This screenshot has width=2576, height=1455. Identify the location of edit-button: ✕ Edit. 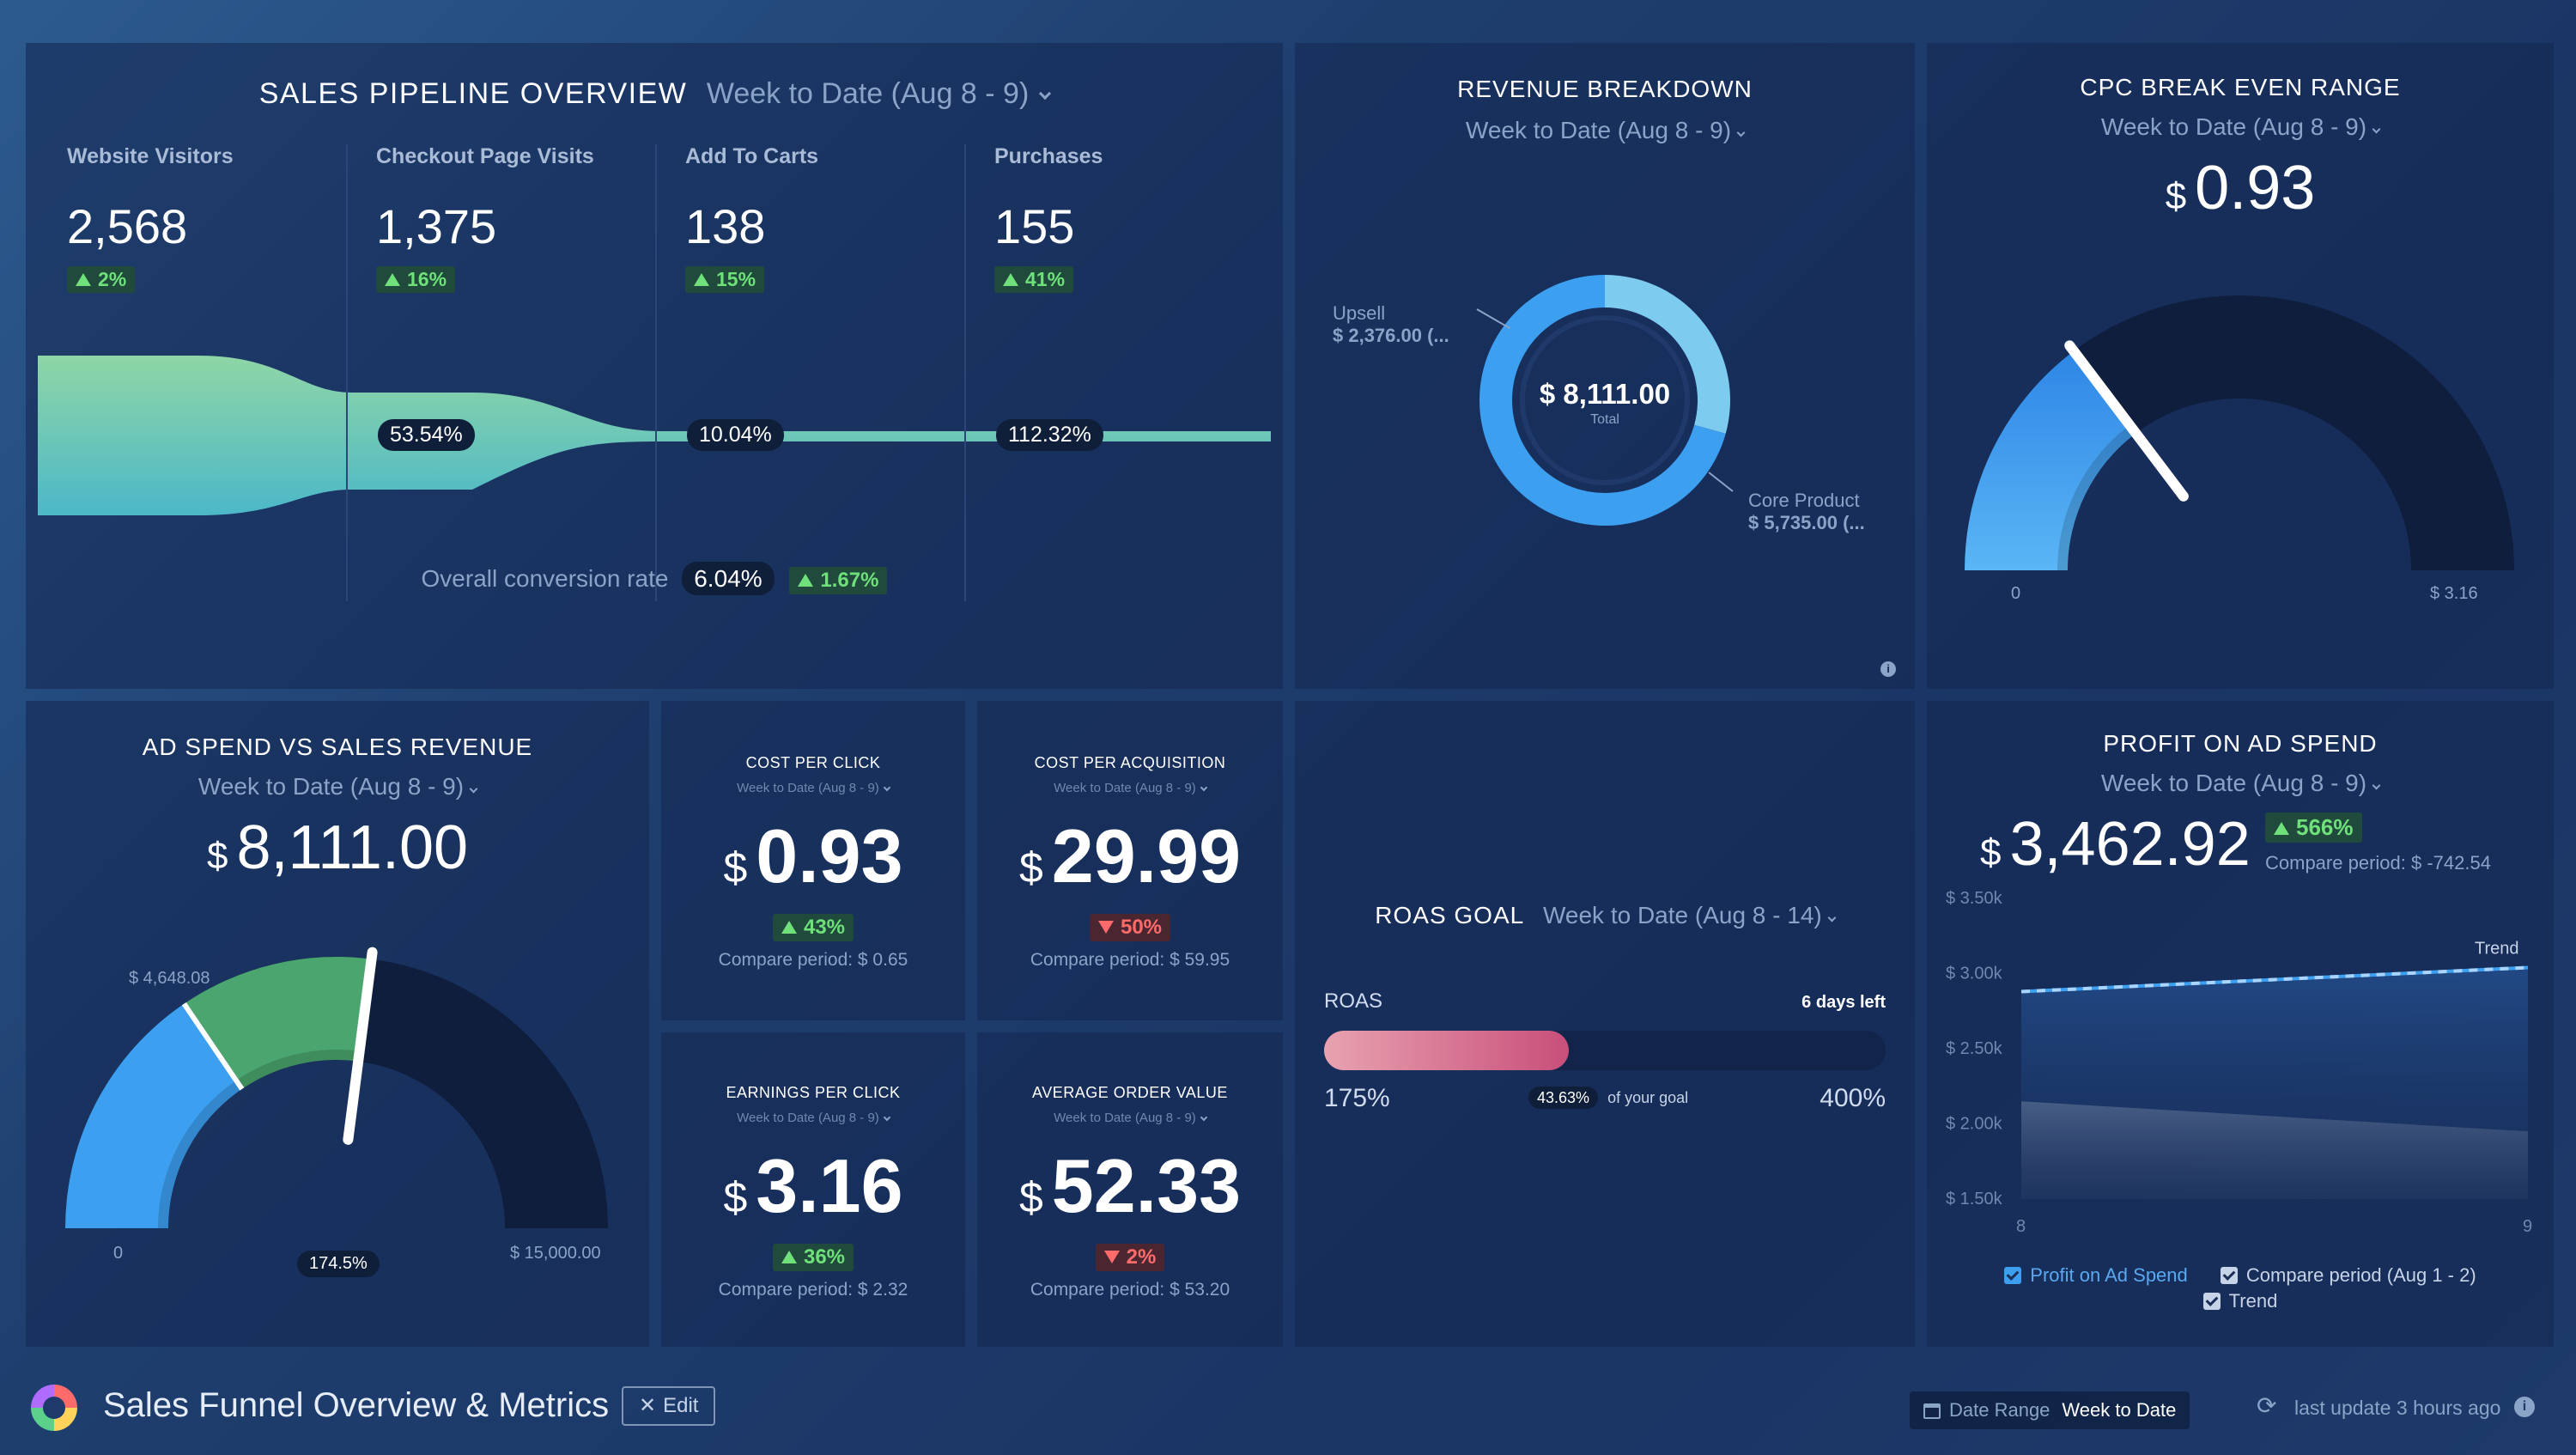
(669, 1406).